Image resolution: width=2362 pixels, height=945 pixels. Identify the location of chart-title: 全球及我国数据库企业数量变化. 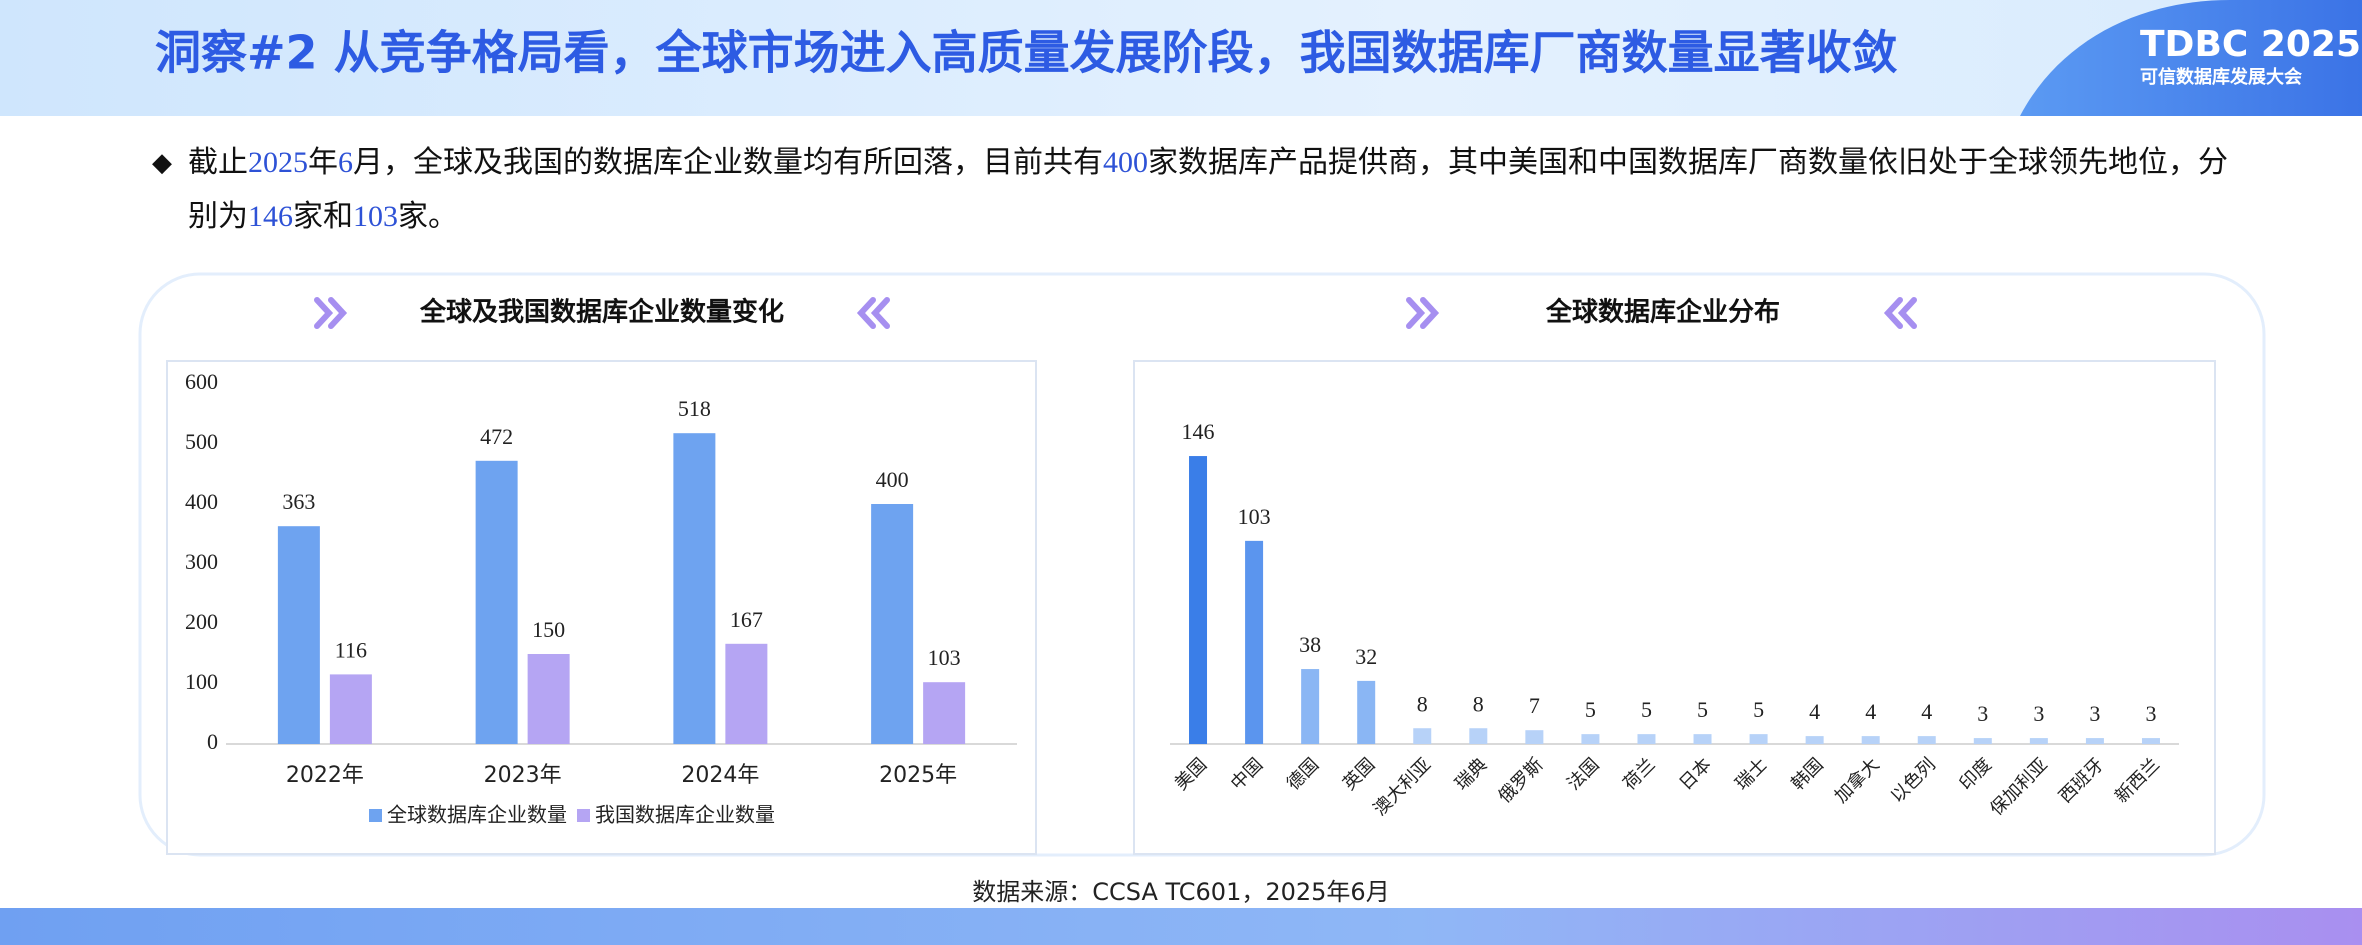
(601, 312).